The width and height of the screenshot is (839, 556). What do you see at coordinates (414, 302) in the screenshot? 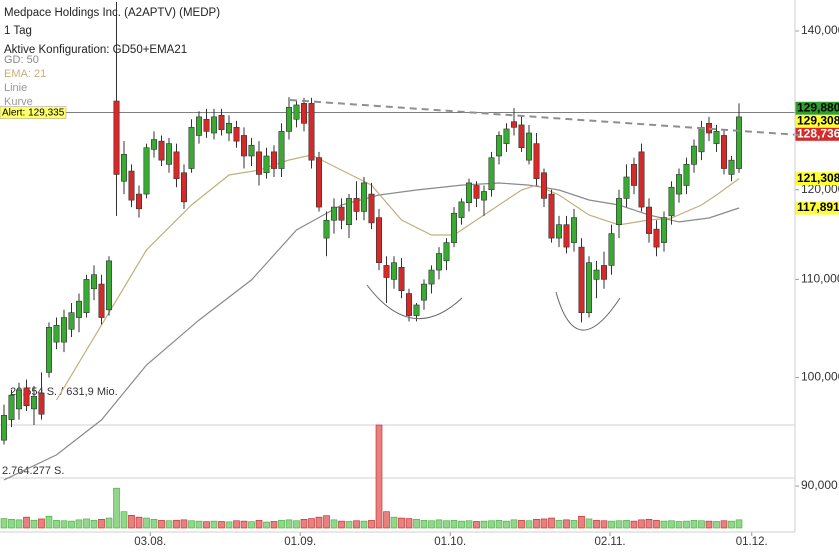
I see `curve-drawing` at bounding box center [414, 302].